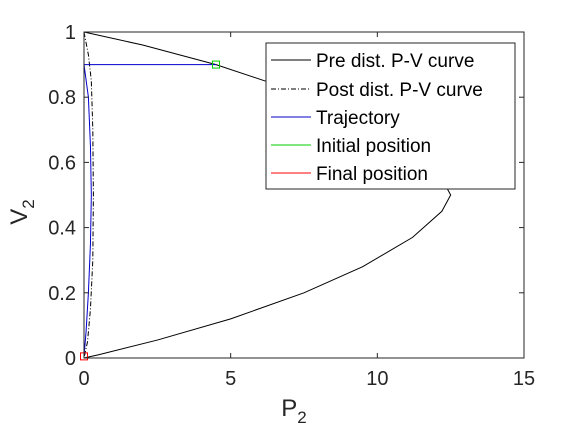 This screenshot has width=581, height=436. I want to click on x-axis-label: P2, so click(293, 411).